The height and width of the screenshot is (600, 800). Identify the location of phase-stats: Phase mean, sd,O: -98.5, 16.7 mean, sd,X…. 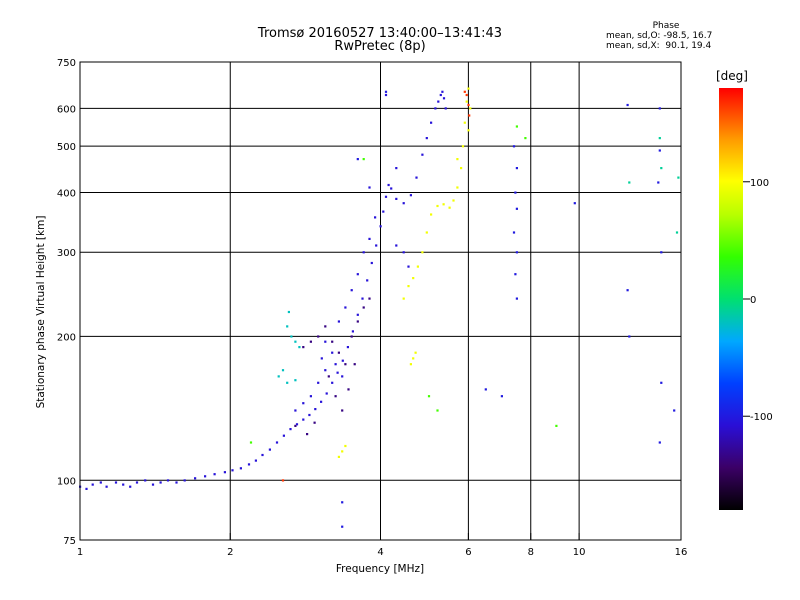
(666, 36).